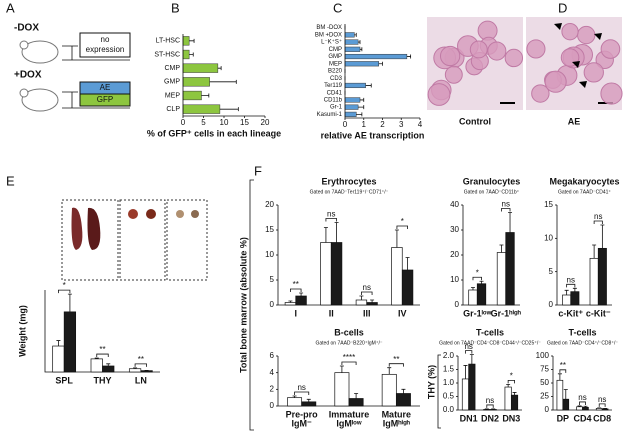  I want to click on y-tick-label: CD41, so click(335, 93).